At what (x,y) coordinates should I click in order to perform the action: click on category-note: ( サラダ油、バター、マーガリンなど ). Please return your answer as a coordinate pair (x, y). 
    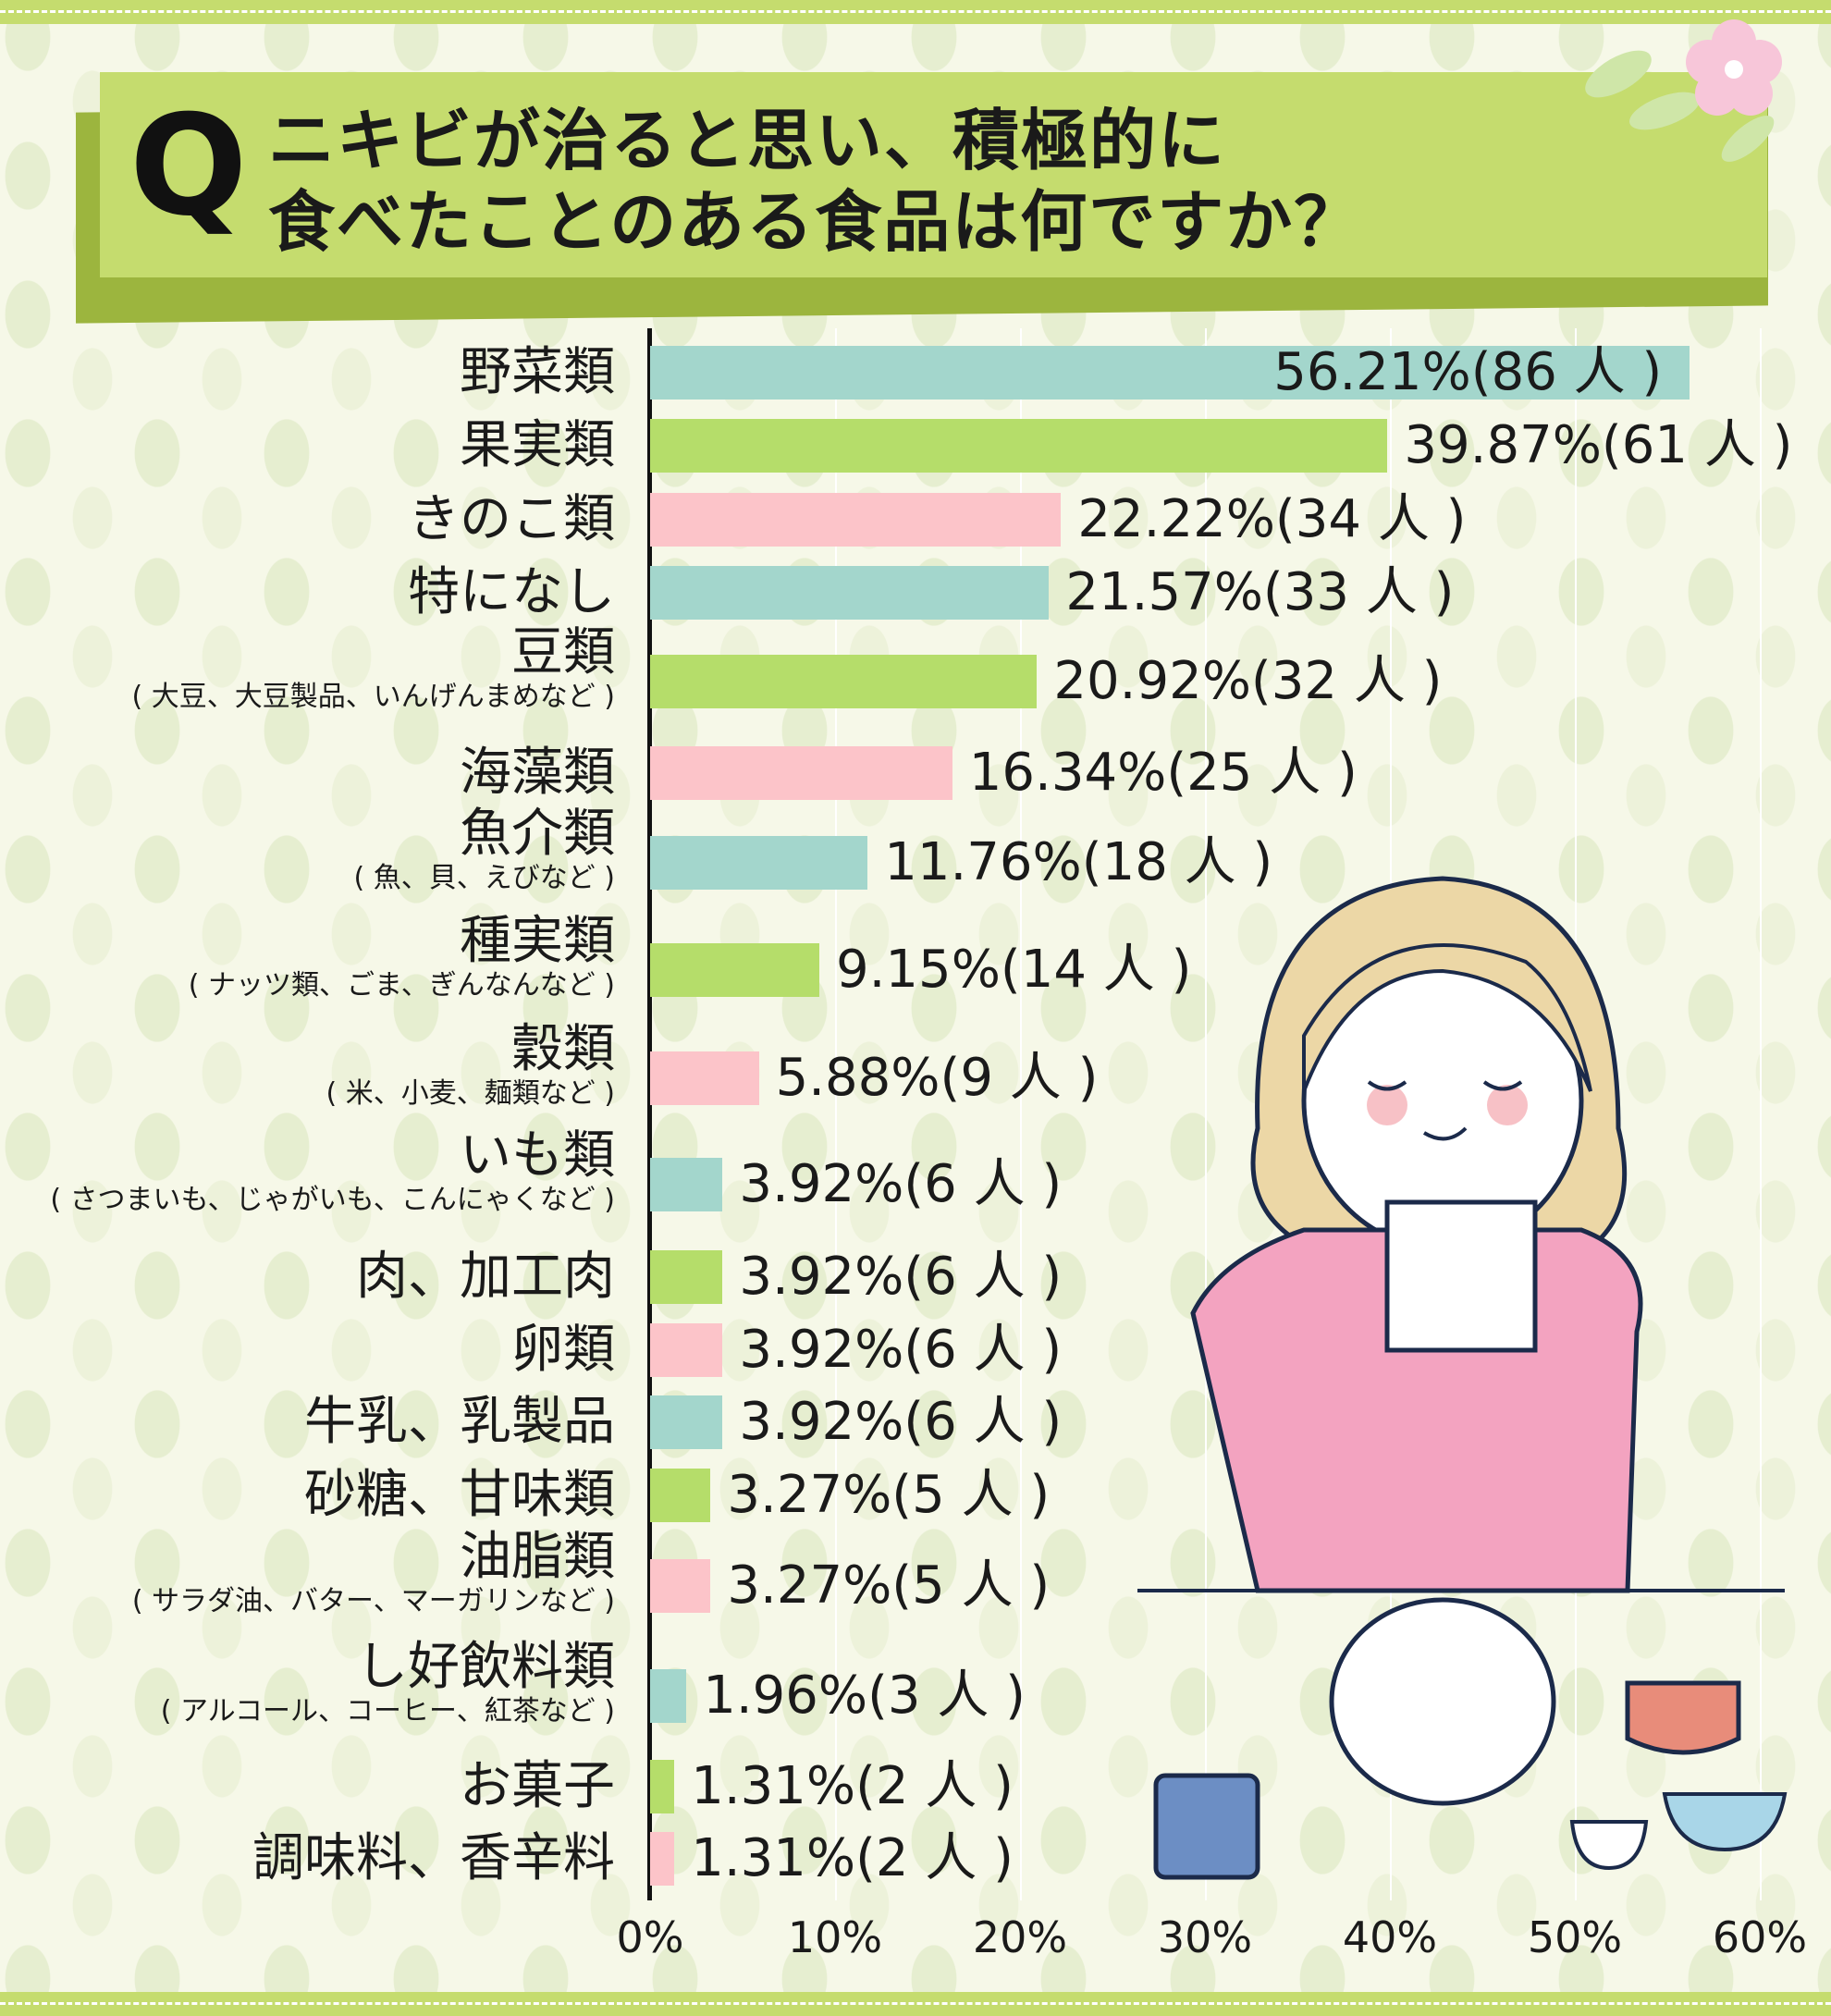
    Looking at the image, I should click on (373, 1601).